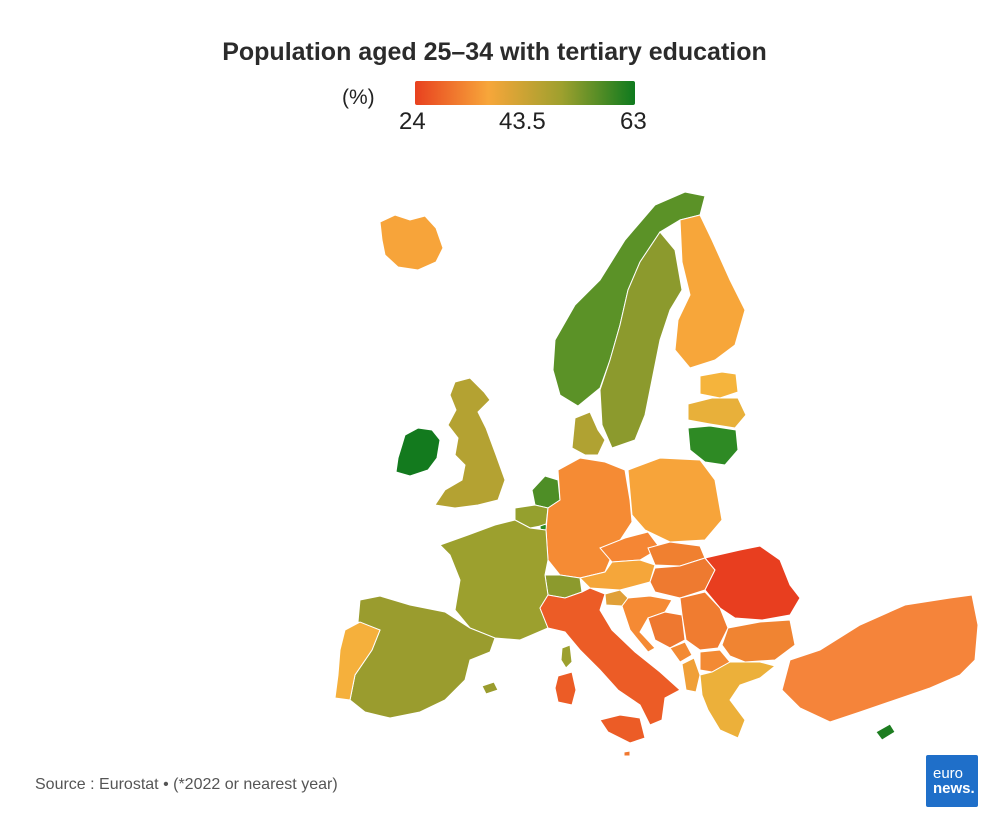 The width and height of the screenshot is (989, 820). What do you see at coordinates (948, 773) in the screenshot?
I see `logo-line1: euro` at bounding box center [948, 773].